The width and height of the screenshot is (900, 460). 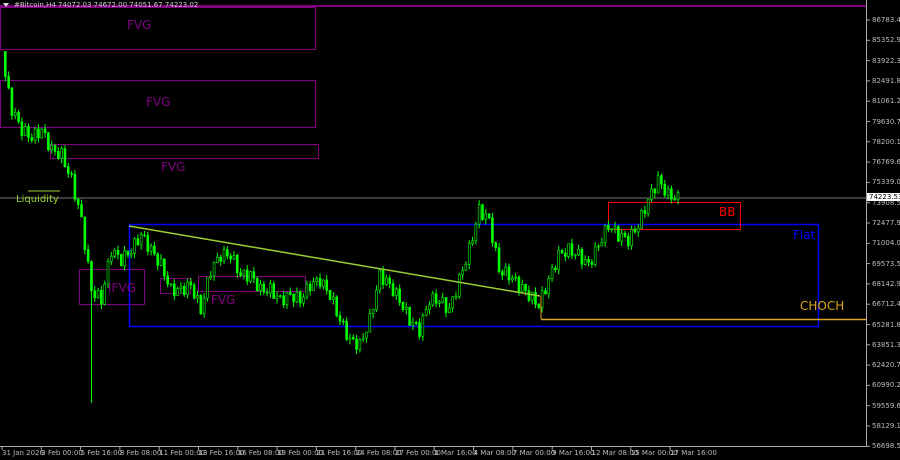 I want to click on choch-label: CHOCH, so click(x=822, y=306).